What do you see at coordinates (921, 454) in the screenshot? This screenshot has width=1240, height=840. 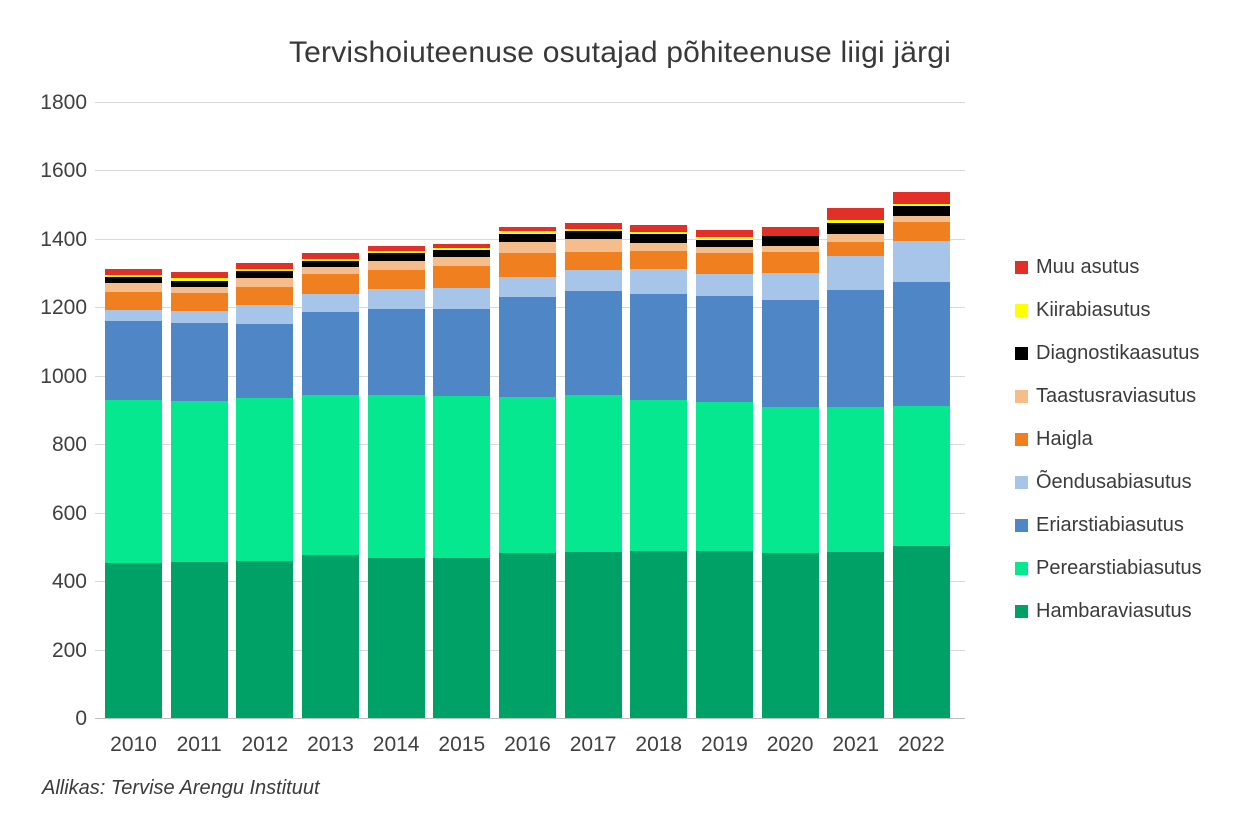 I see `bar-2022` at bounding box center [921, 454].